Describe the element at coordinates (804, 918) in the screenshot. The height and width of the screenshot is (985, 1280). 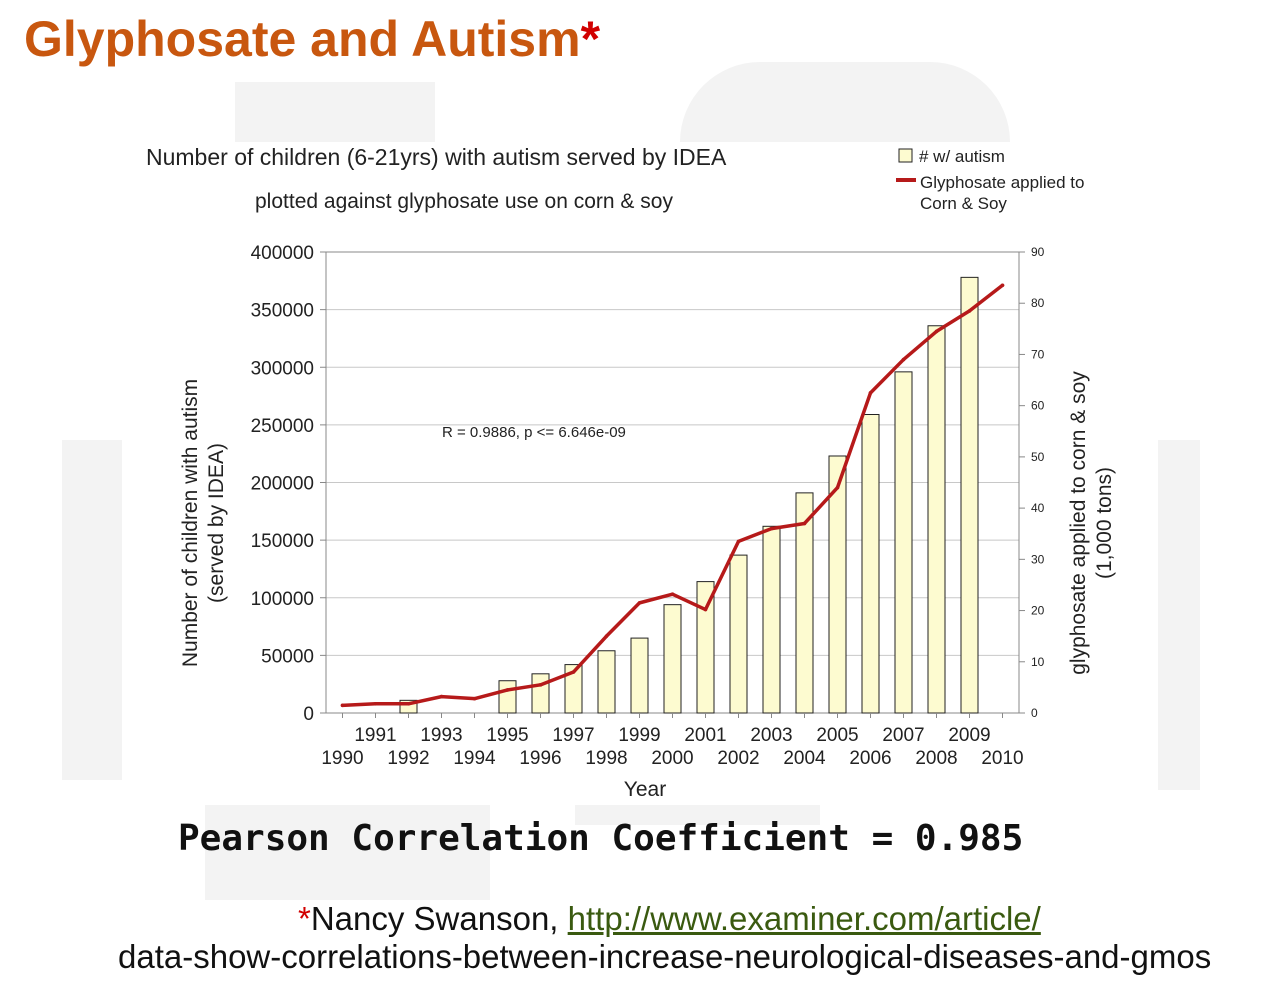
I see `citation-link: http://www.examiner.com/article/` at that location.